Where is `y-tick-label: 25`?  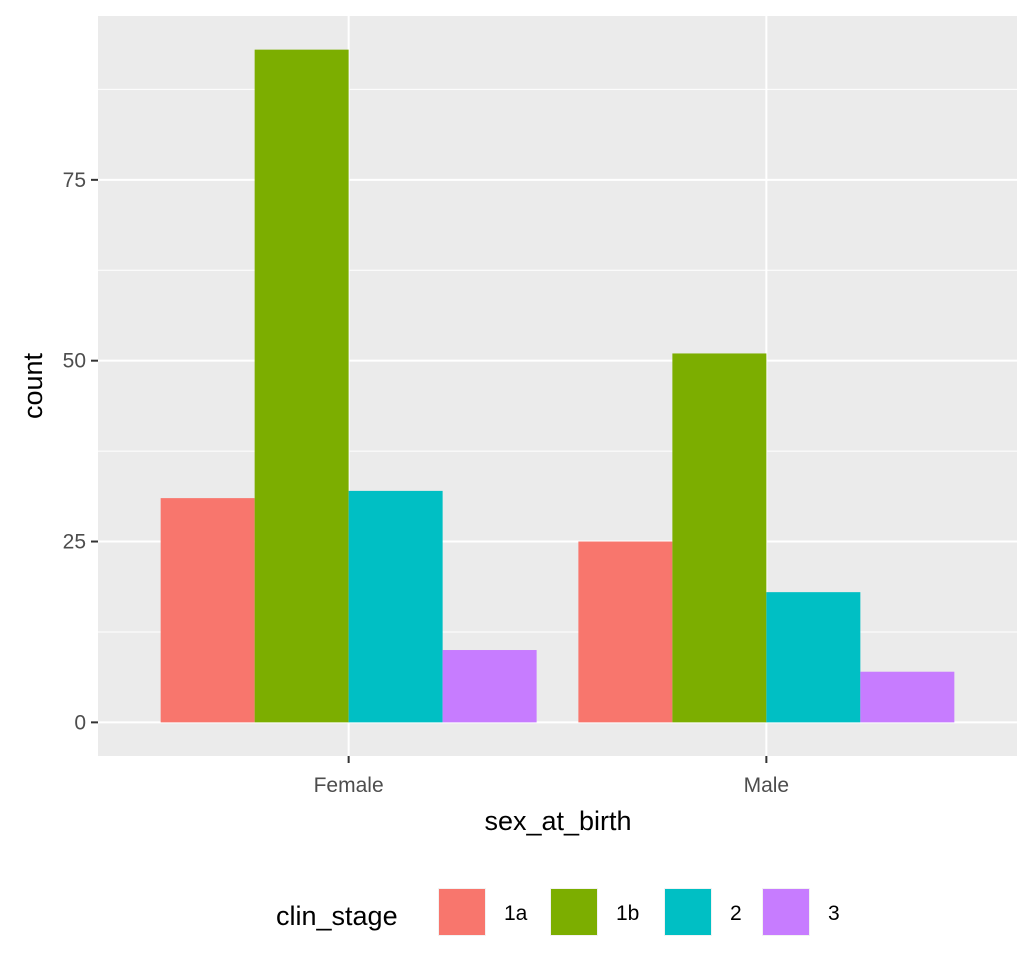 y-tick-label: 25 is located at coordinates (74, 542).